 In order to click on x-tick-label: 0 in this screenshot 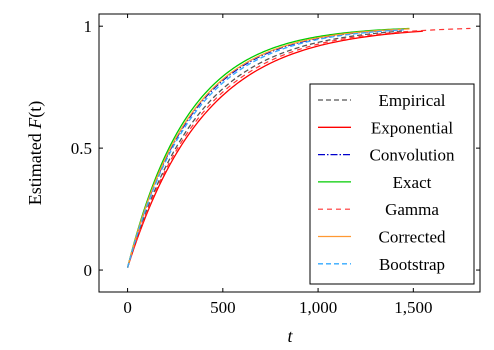, I will do `click(127, 307)`.